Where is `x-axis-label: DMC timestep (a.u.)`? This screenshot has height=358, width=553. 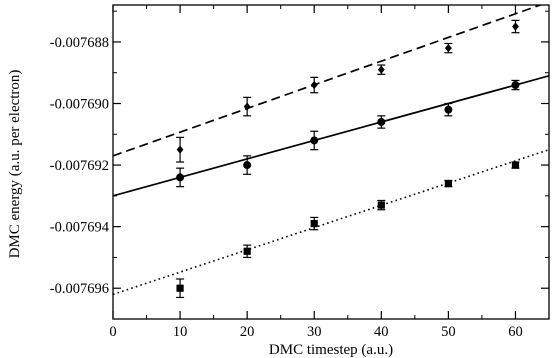 x-axis-label: DMC timestep (a.u.) is located at coordinates (331, 350).